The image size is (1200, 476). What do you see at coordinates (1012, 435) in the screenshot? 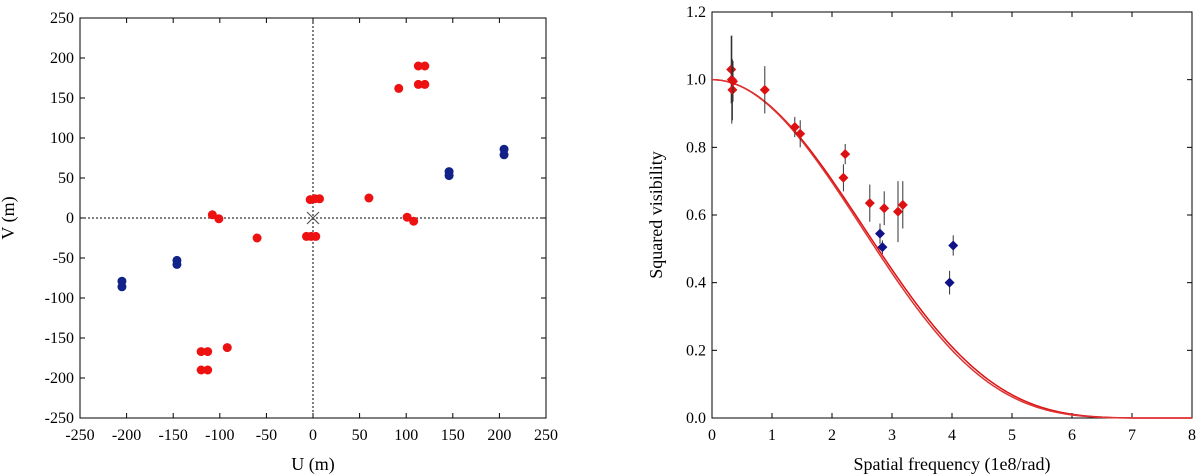
I see `vis-x-tick-label: 5` at bounding box center [1012, 435].